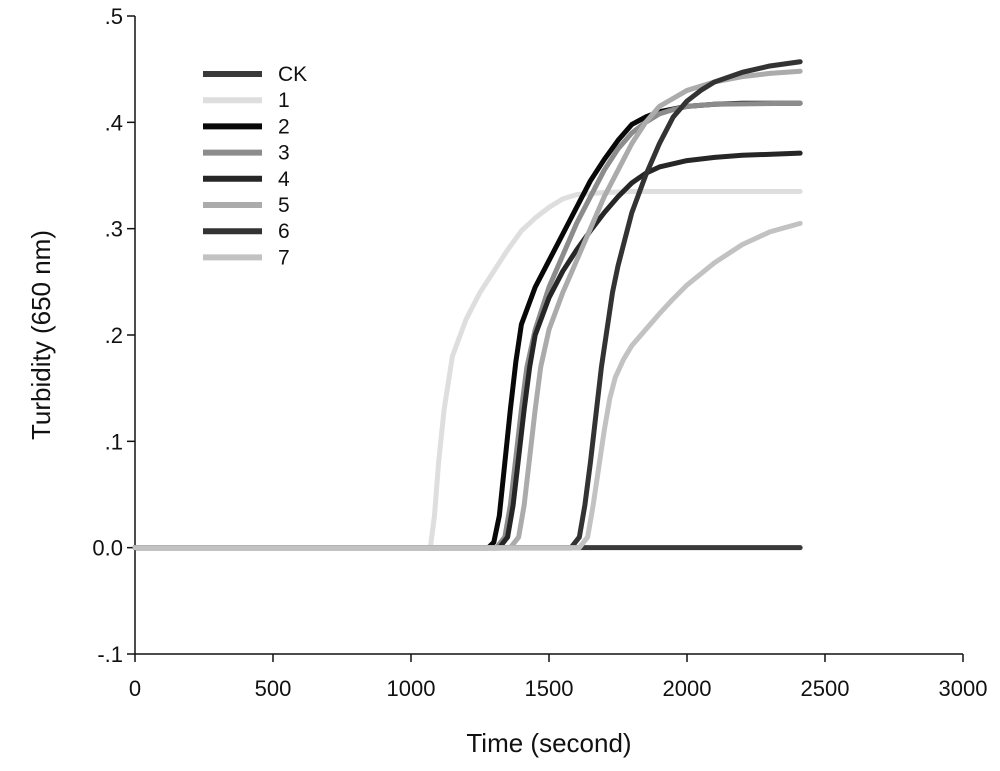  What do you see at coordinates (135, 688) in the screenshot?
I see `x-tick-label: 0` at bounding box center [135, 688].